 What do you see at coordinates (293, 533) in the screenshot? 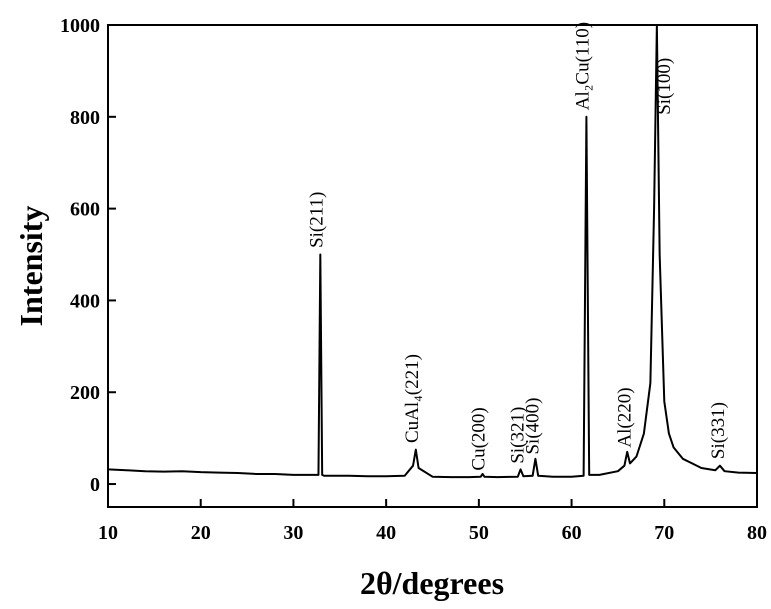
I see `x-tick-label: 30` at bounding box center [293, 533].